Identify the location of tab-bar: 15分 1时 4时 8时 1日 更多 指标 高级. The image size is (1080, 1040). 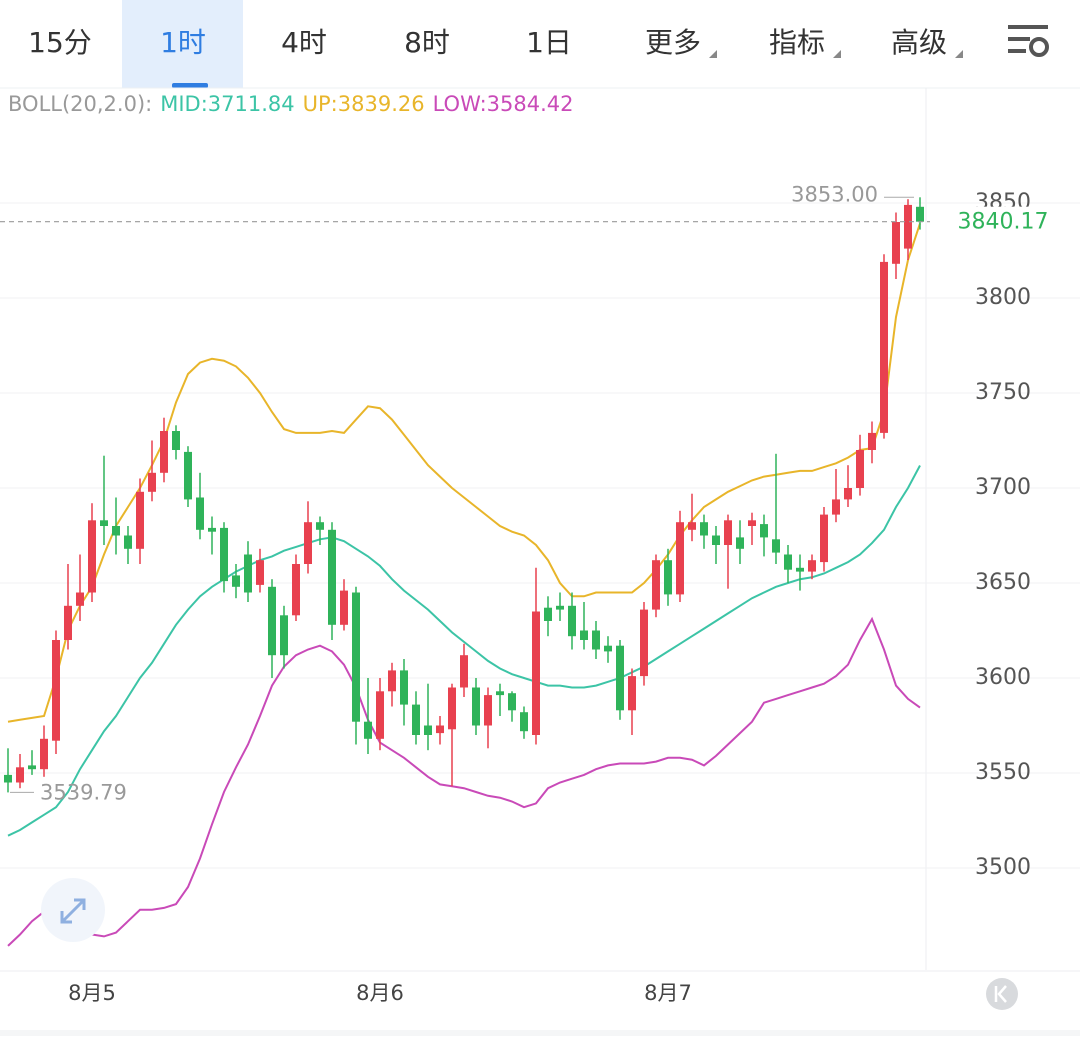
(495, 44).